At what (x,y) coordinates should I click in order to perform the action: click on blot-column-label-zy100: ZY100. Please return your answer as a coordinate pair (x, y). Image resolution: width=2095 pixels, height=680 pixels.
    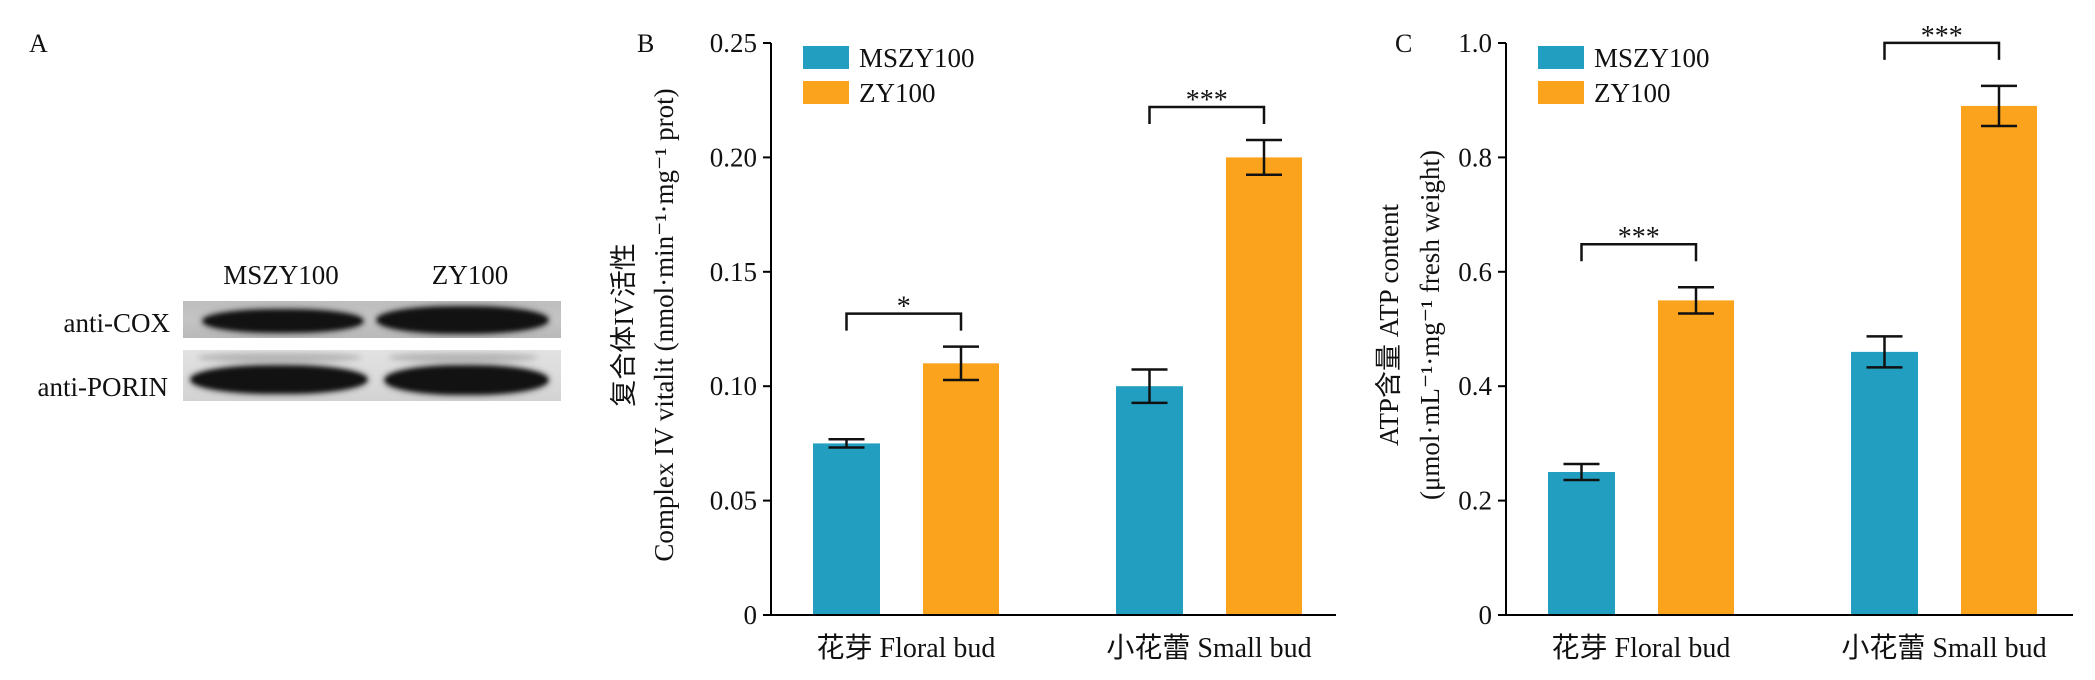
    Looking at the image, I should click on (470, 275).